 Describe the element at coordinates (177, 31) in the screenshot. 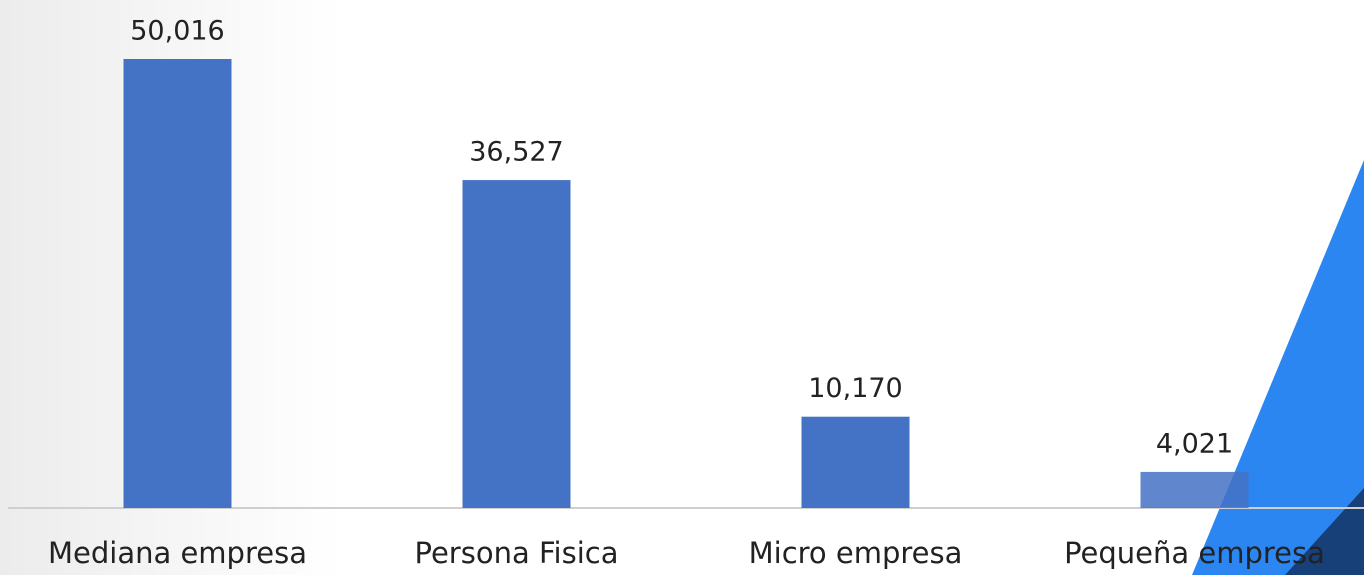

I see `value-label: 50,016` at that location.